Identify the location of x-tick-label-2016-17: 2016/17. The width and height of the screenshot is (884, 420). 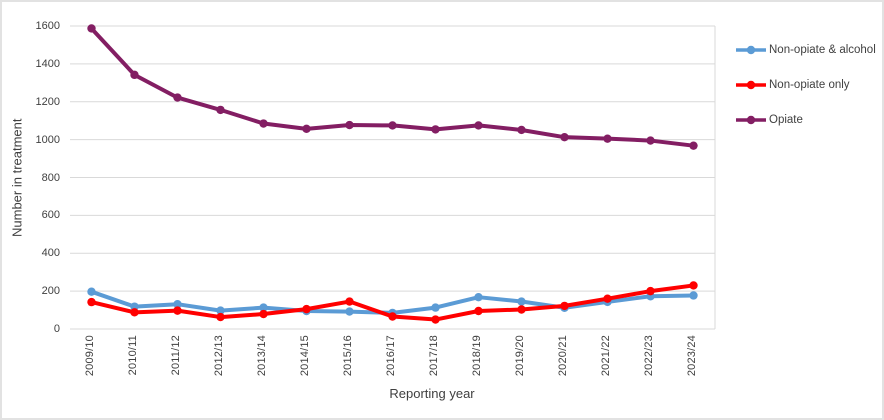
(391, 356).